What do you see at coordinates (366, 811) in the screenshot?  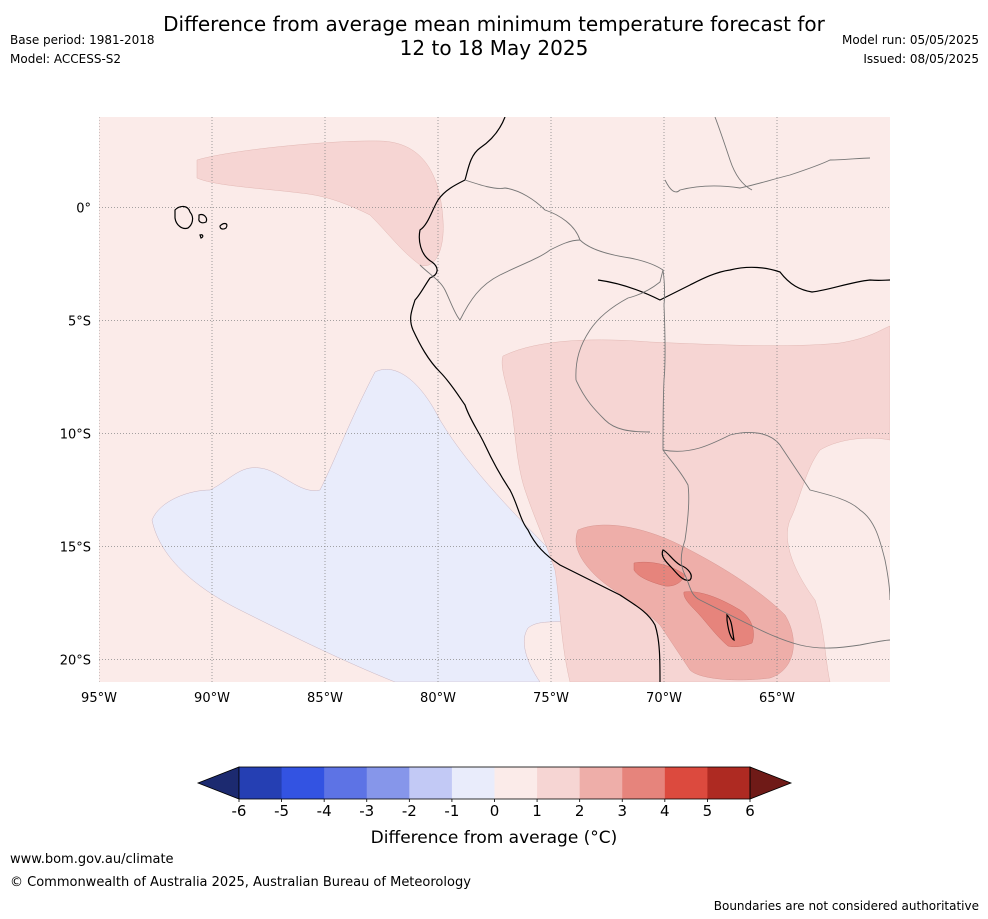 I see `colorbar-tick-label: -3` at bounding box center [366, 811].